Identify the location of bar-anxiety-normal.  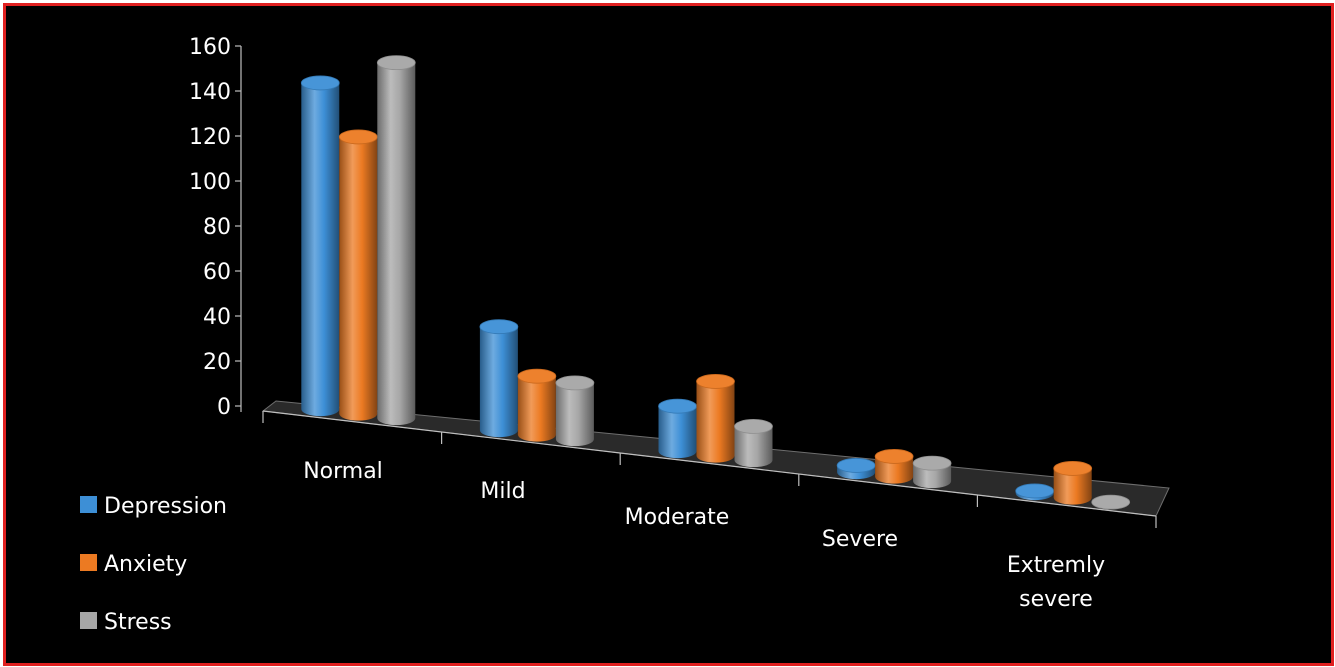
(358, 275).